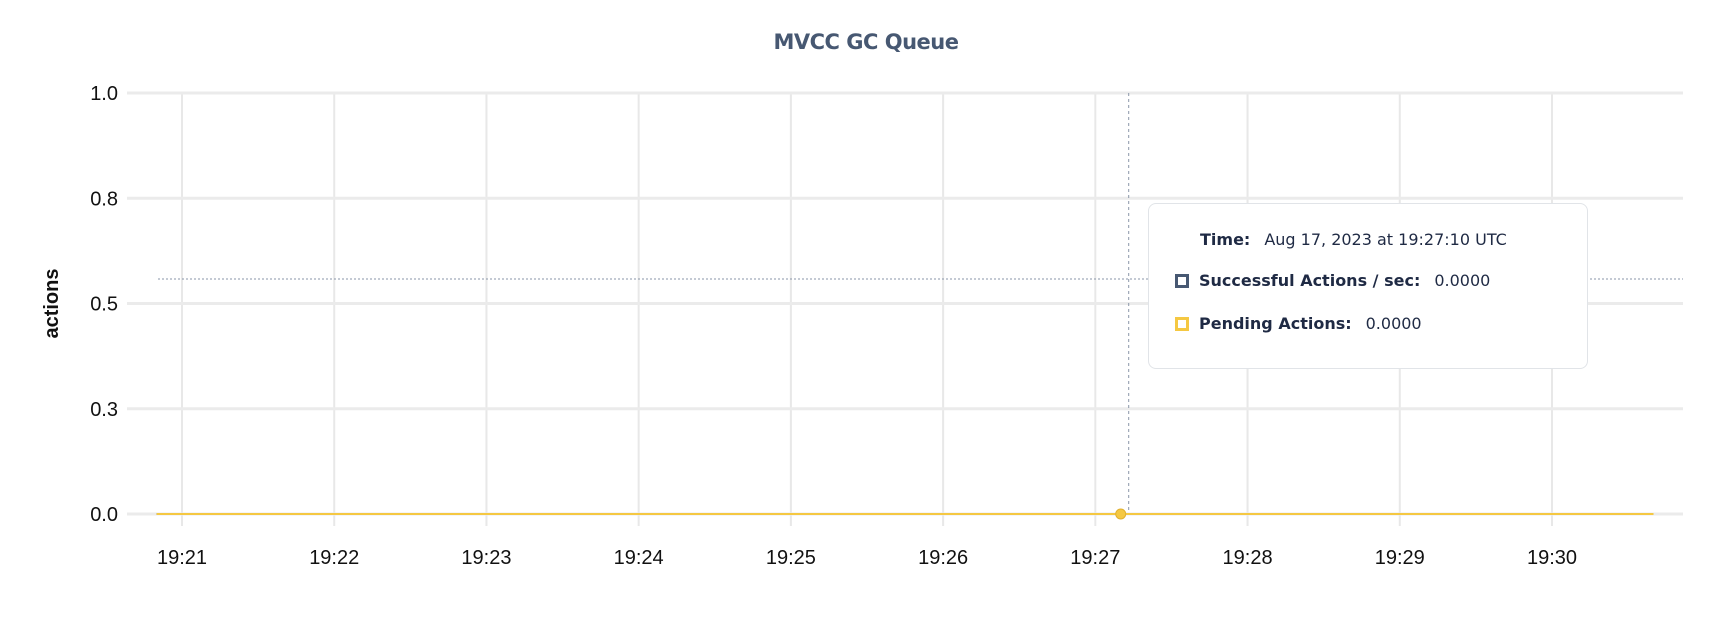 The width and height of the screenshot is (1732, 626). Describe the element at coordinates (104, 94) in the screenshot. I see `y-tick-label: 1.0` at that location.